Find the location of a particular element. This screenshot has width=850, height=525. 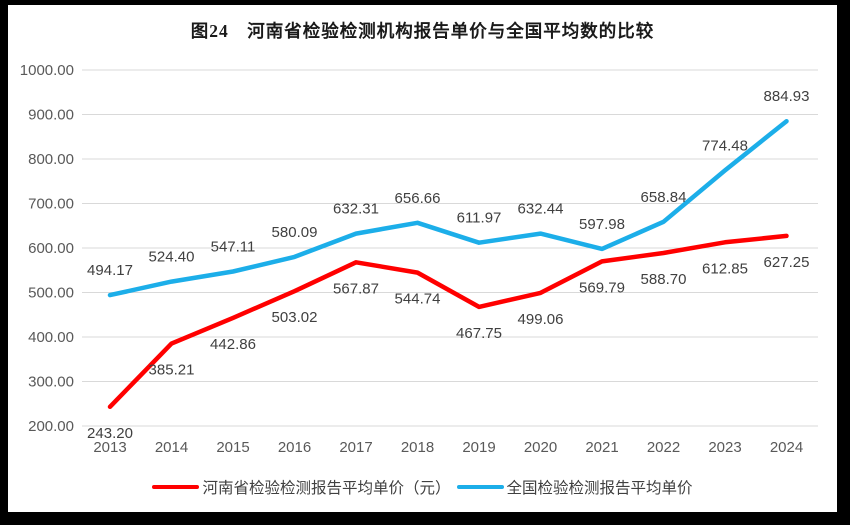

data-label: 632.44 is located at coordinates (541, 209).